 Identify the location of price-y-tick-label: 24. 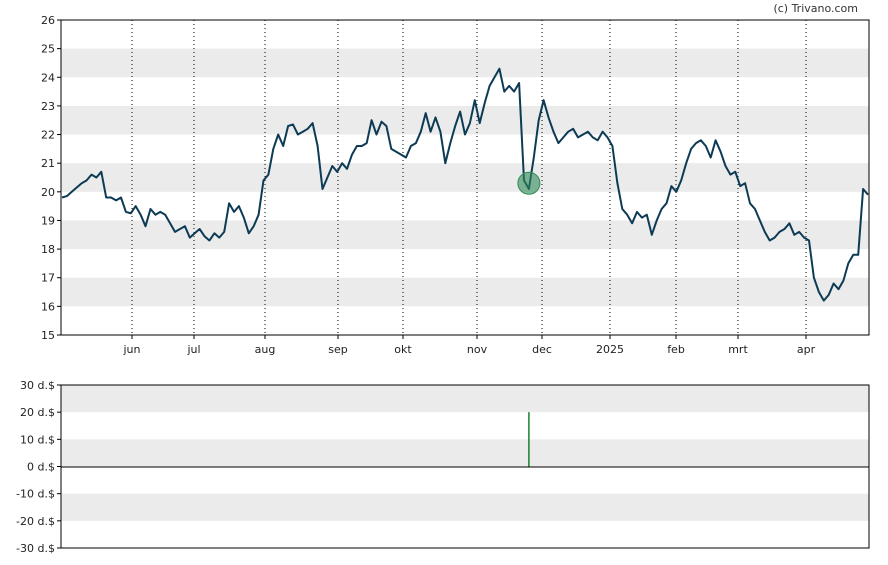
(48, 77).